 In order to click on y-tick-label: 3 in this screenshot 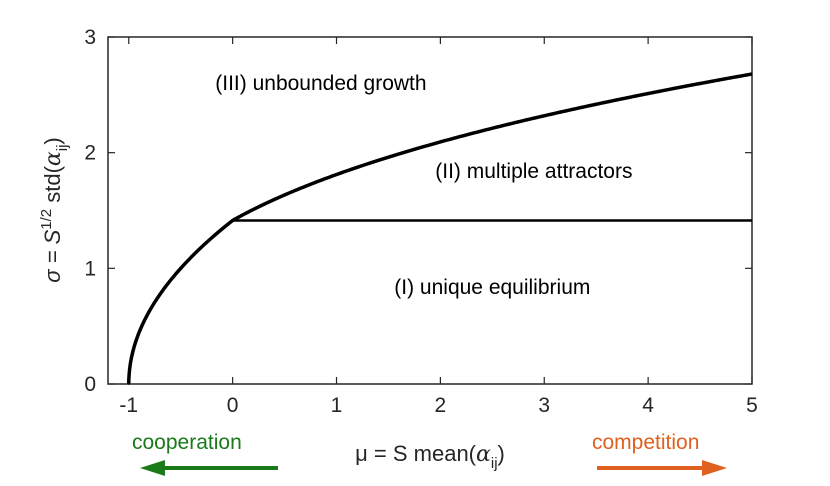, I will do `click(90, 37)`.